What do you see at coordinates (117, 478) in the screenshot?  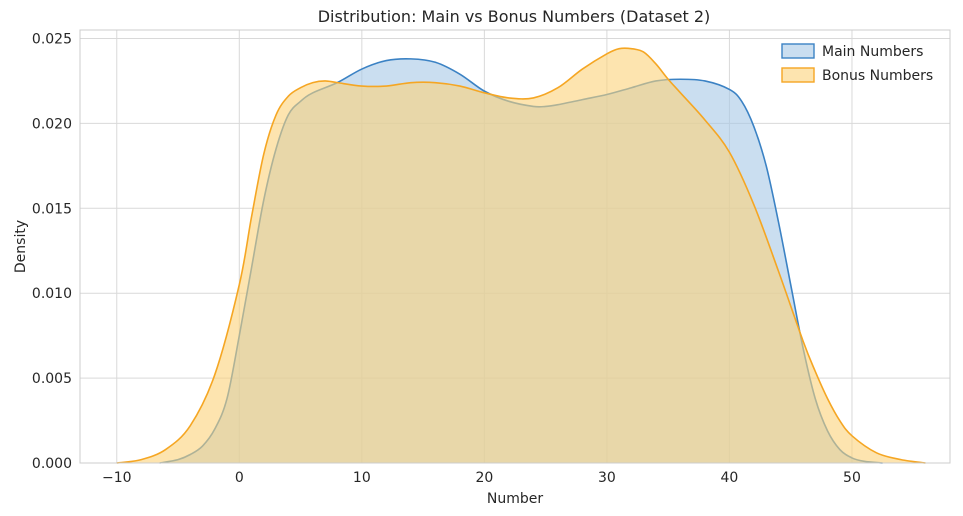 I see `x-tick-label: −10` at bounding box center [117, 478].